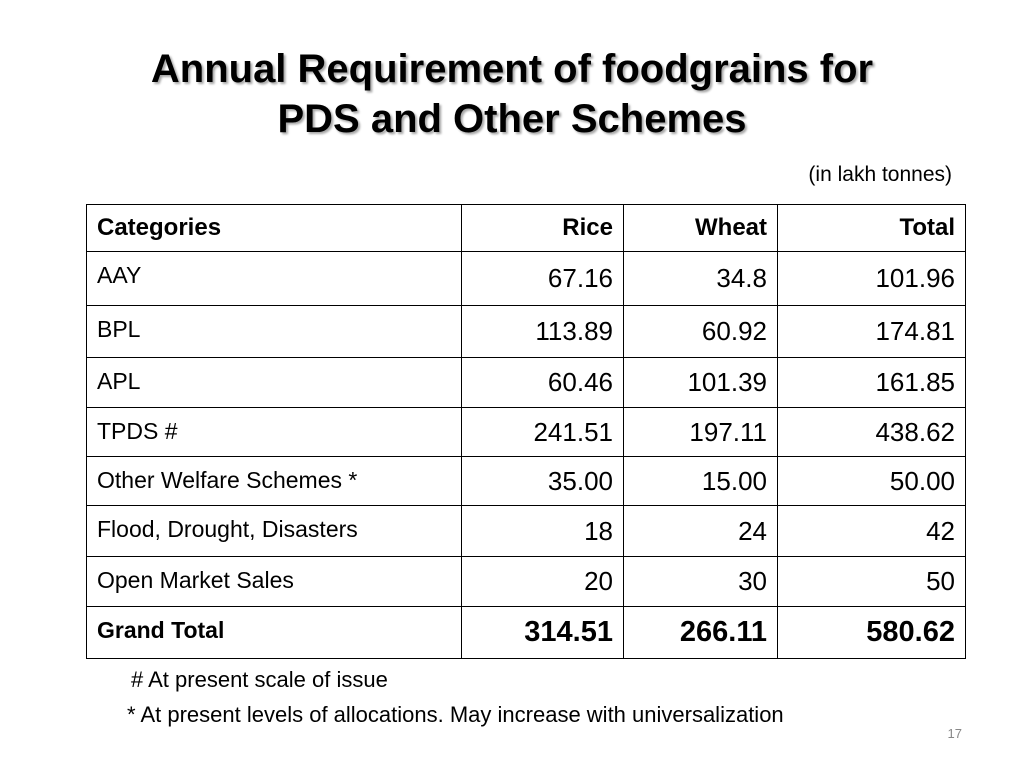 This screenshot has width=1024, height=768. What do you see at coordinates (512, 119) in the screenshot?
I see `slide-title-line-2: PDS and Other Schemes` at bounding box center [512, 119].